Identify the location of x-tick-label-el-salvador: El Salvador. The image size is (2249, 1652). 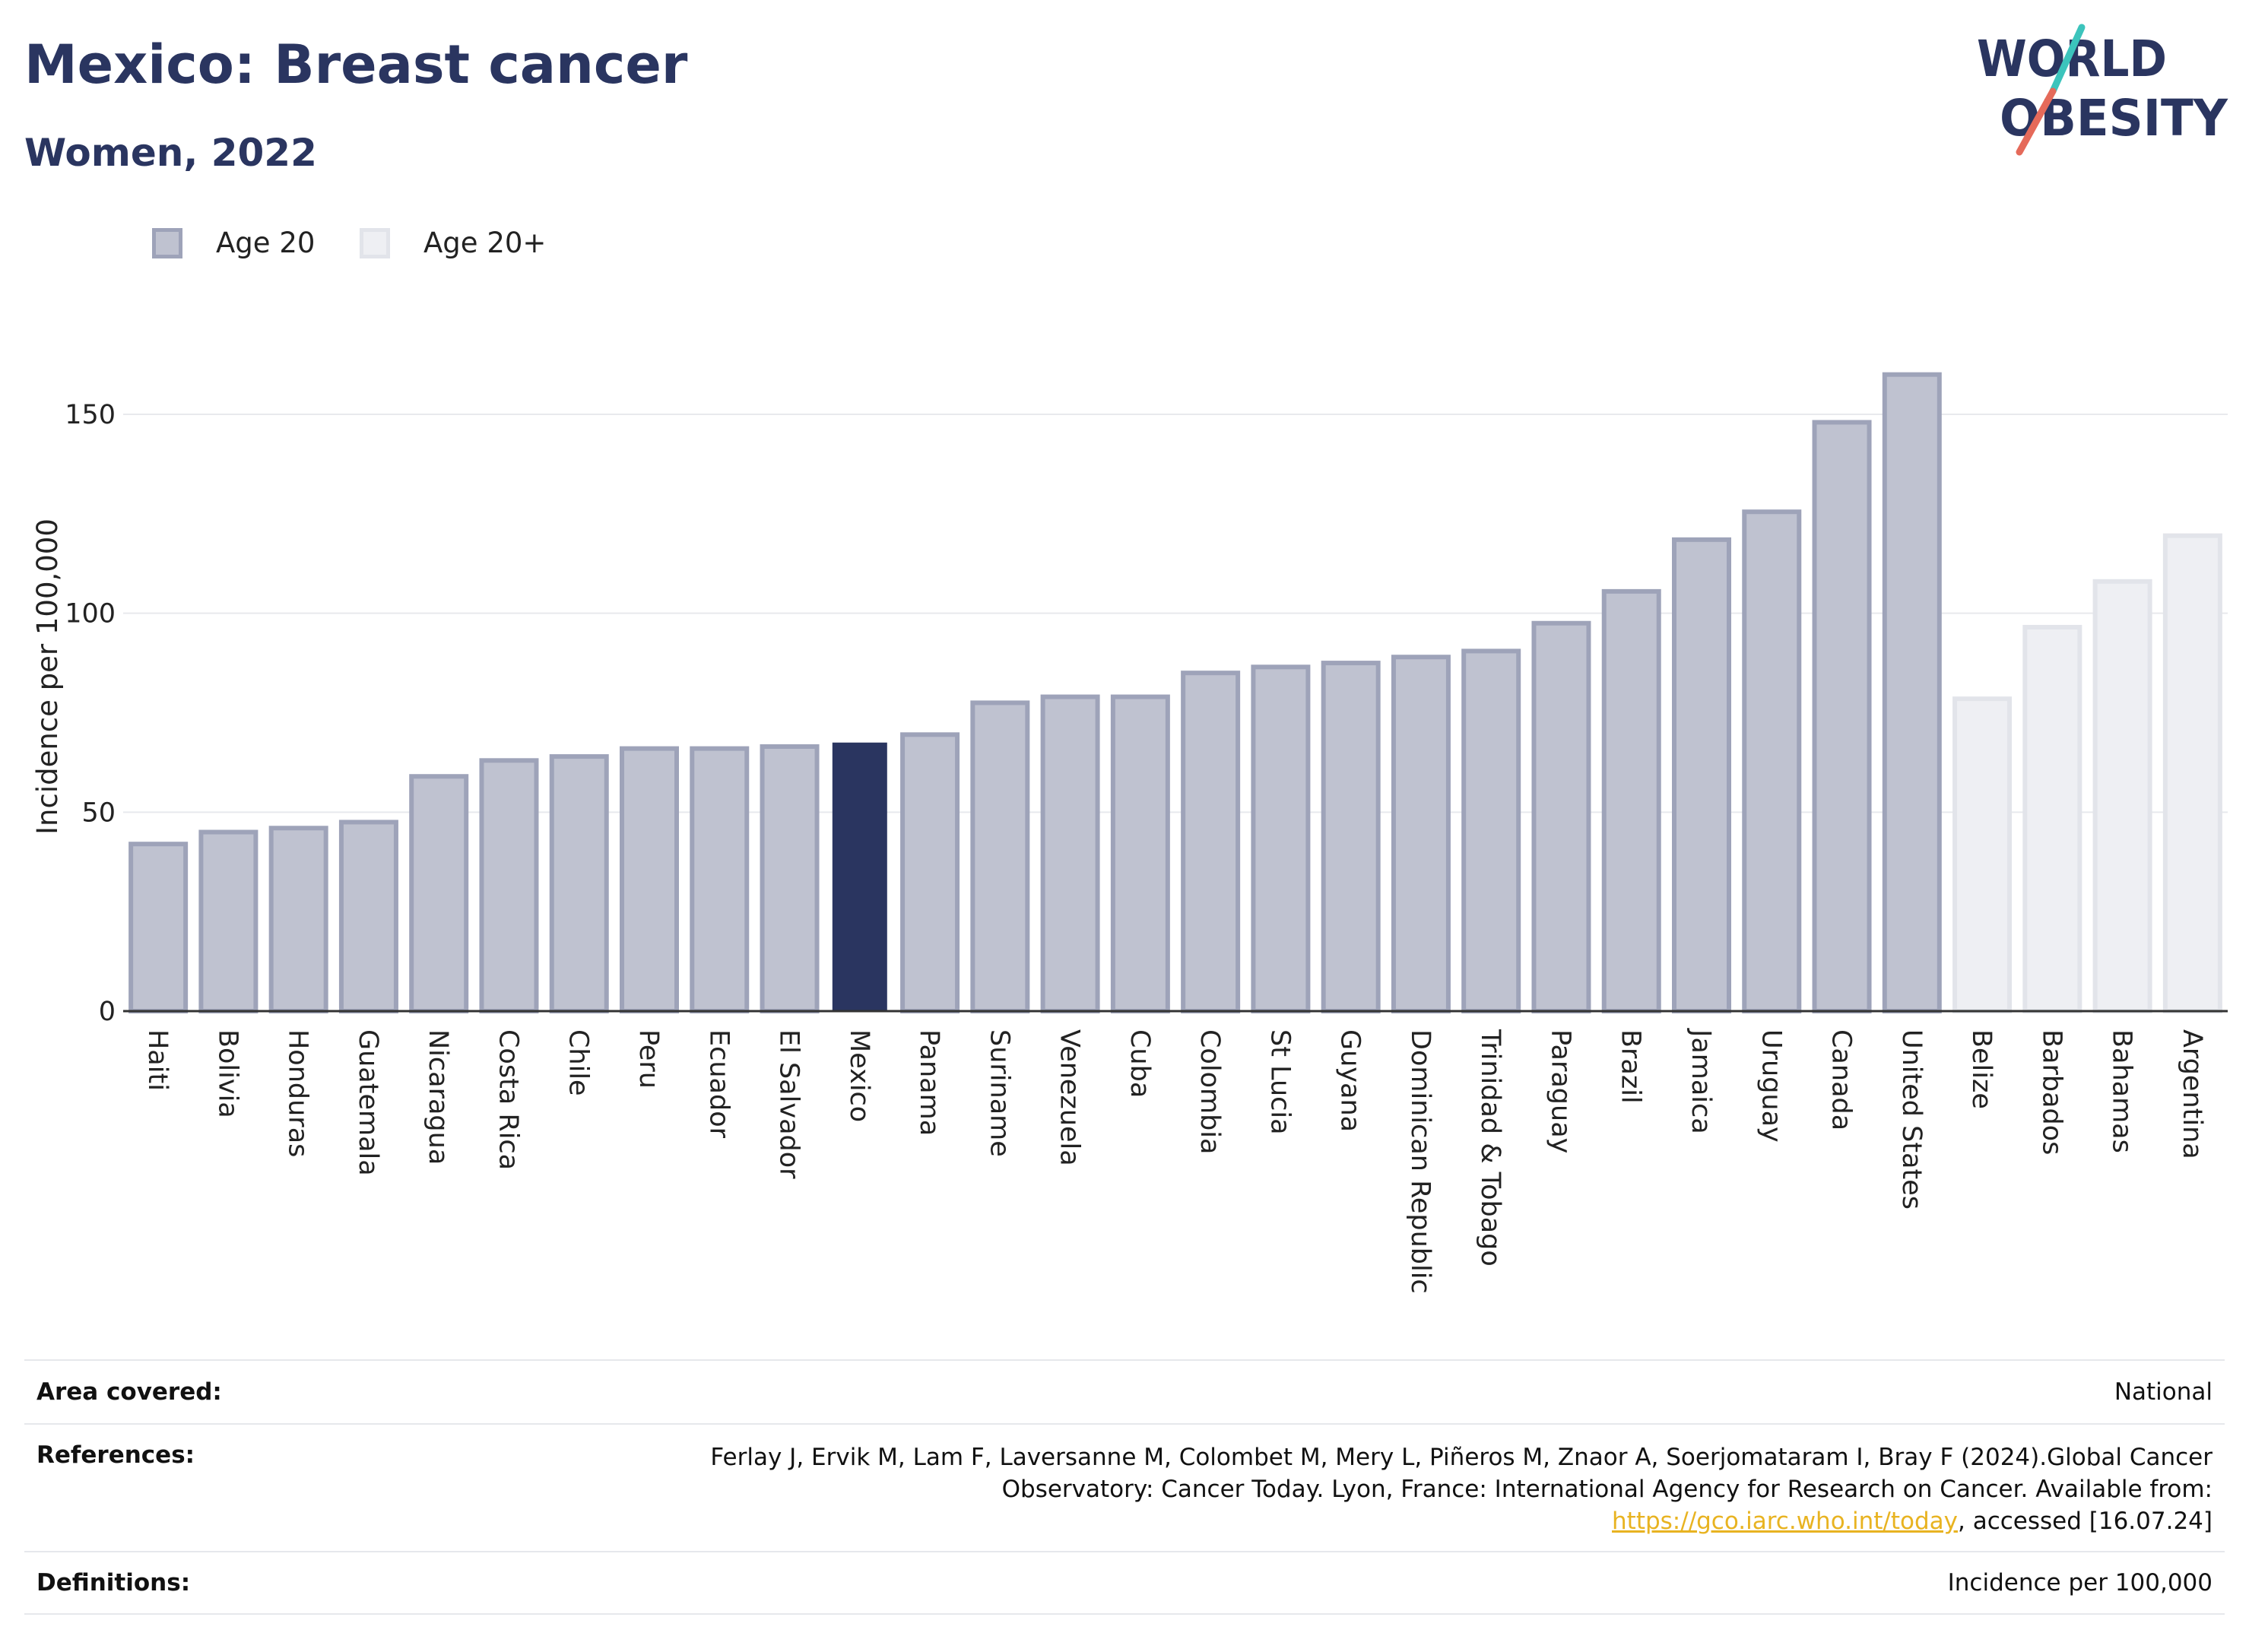
(789, 1104).